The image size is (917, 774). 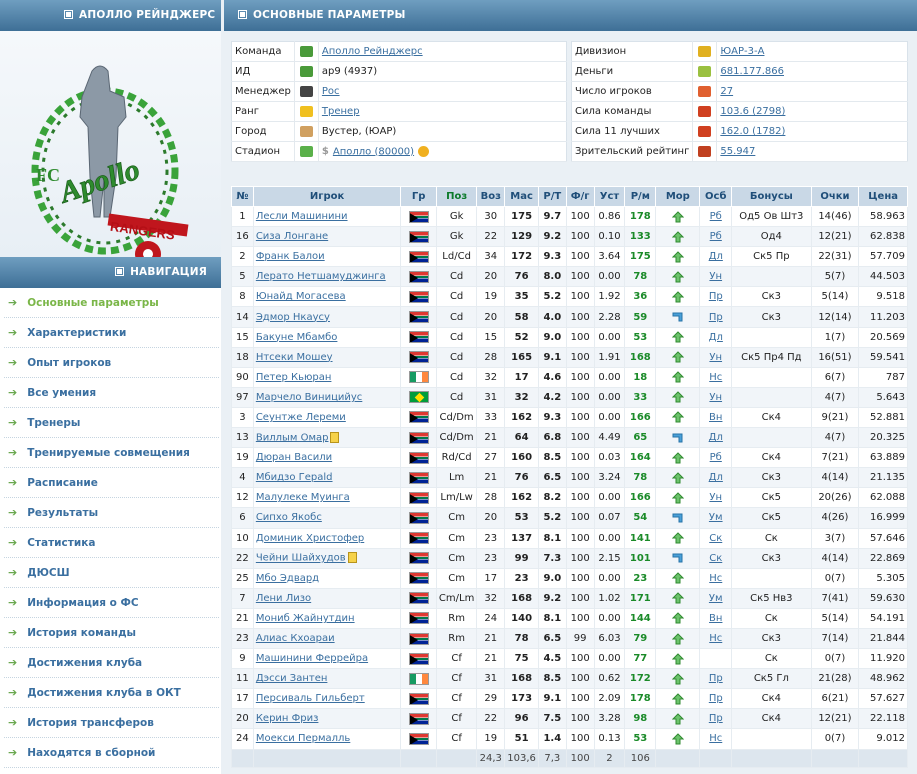 I want to click on param-value: Рос, so click(x=330, y=91).